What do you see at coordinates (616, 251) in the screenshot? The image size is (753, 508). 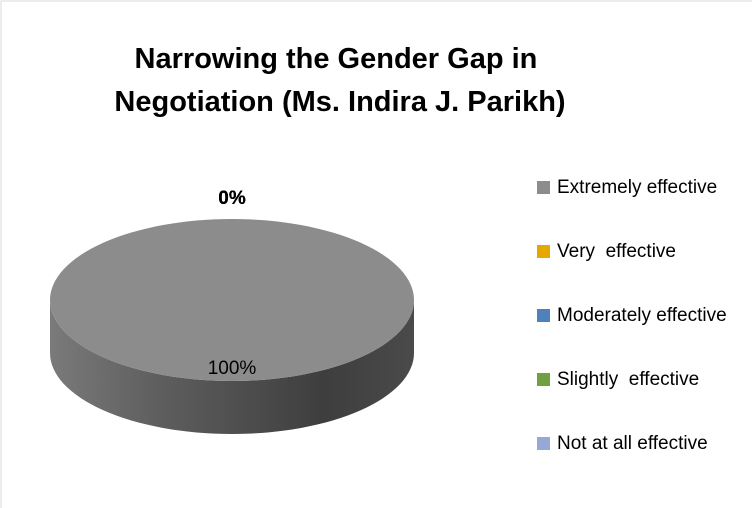 I see `legend-label: Very effective` at bounding box center [616, 251].